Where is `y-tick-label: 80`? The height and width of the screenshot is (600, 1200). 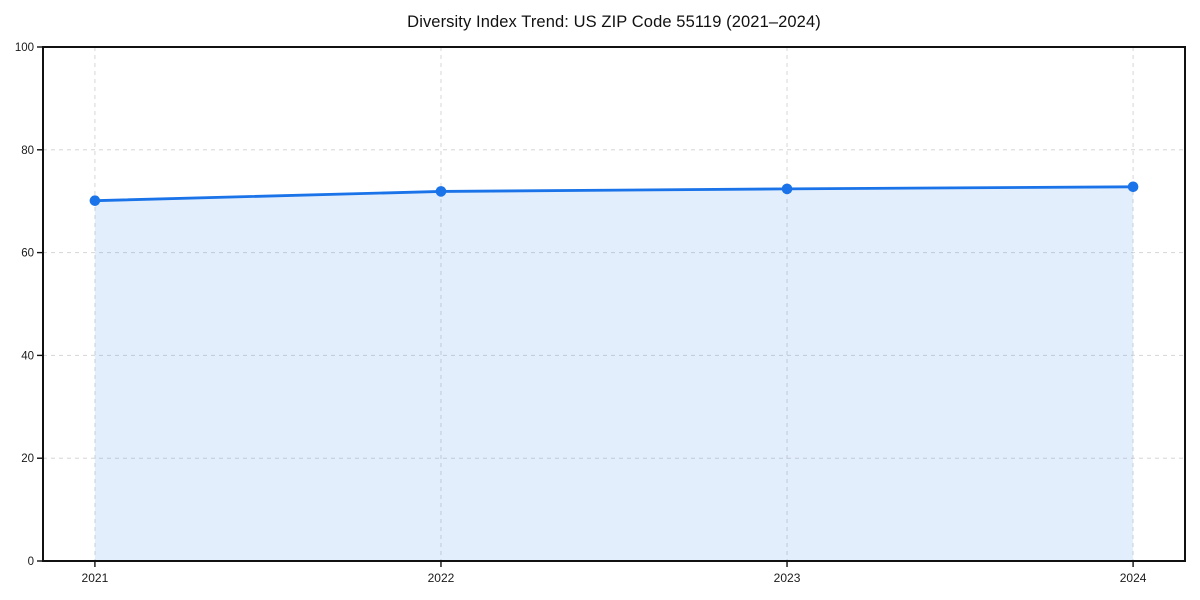 y-tick-label: 80 is located at coordinates (27, 151).